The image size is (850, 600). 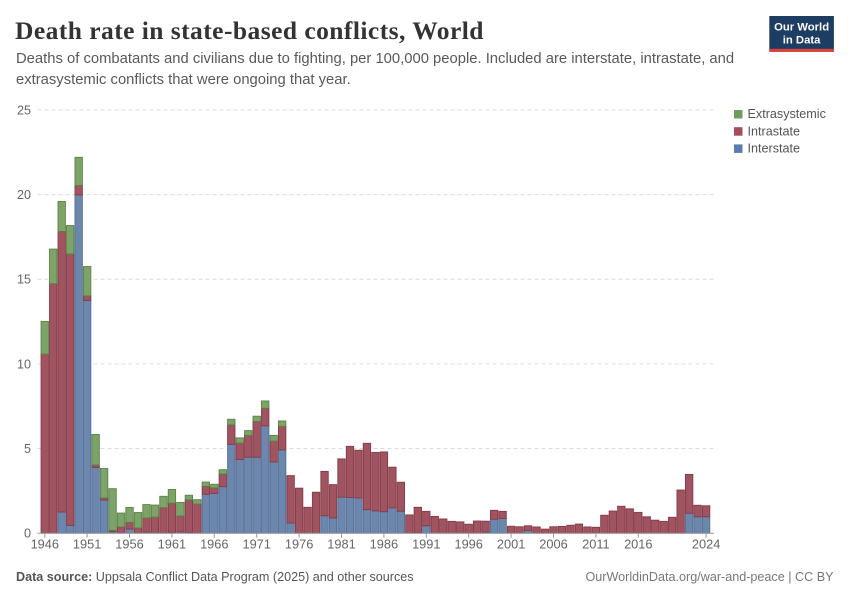 What do you see at coordinates (27, 534) in the screenshot?
I see `svg-text: 0` at bounding box center [27, 534].